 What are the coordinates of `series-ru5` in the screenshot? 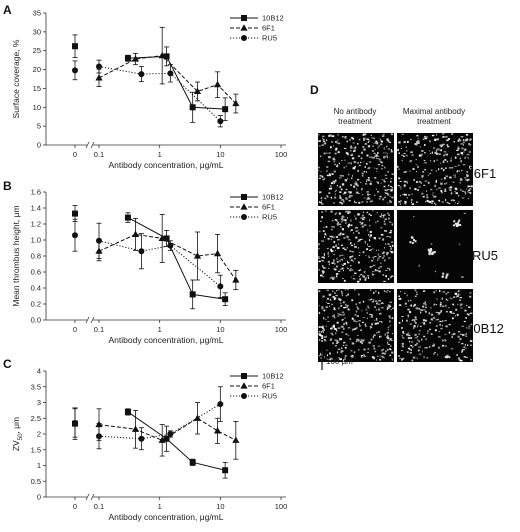 It's located at (148, 258).